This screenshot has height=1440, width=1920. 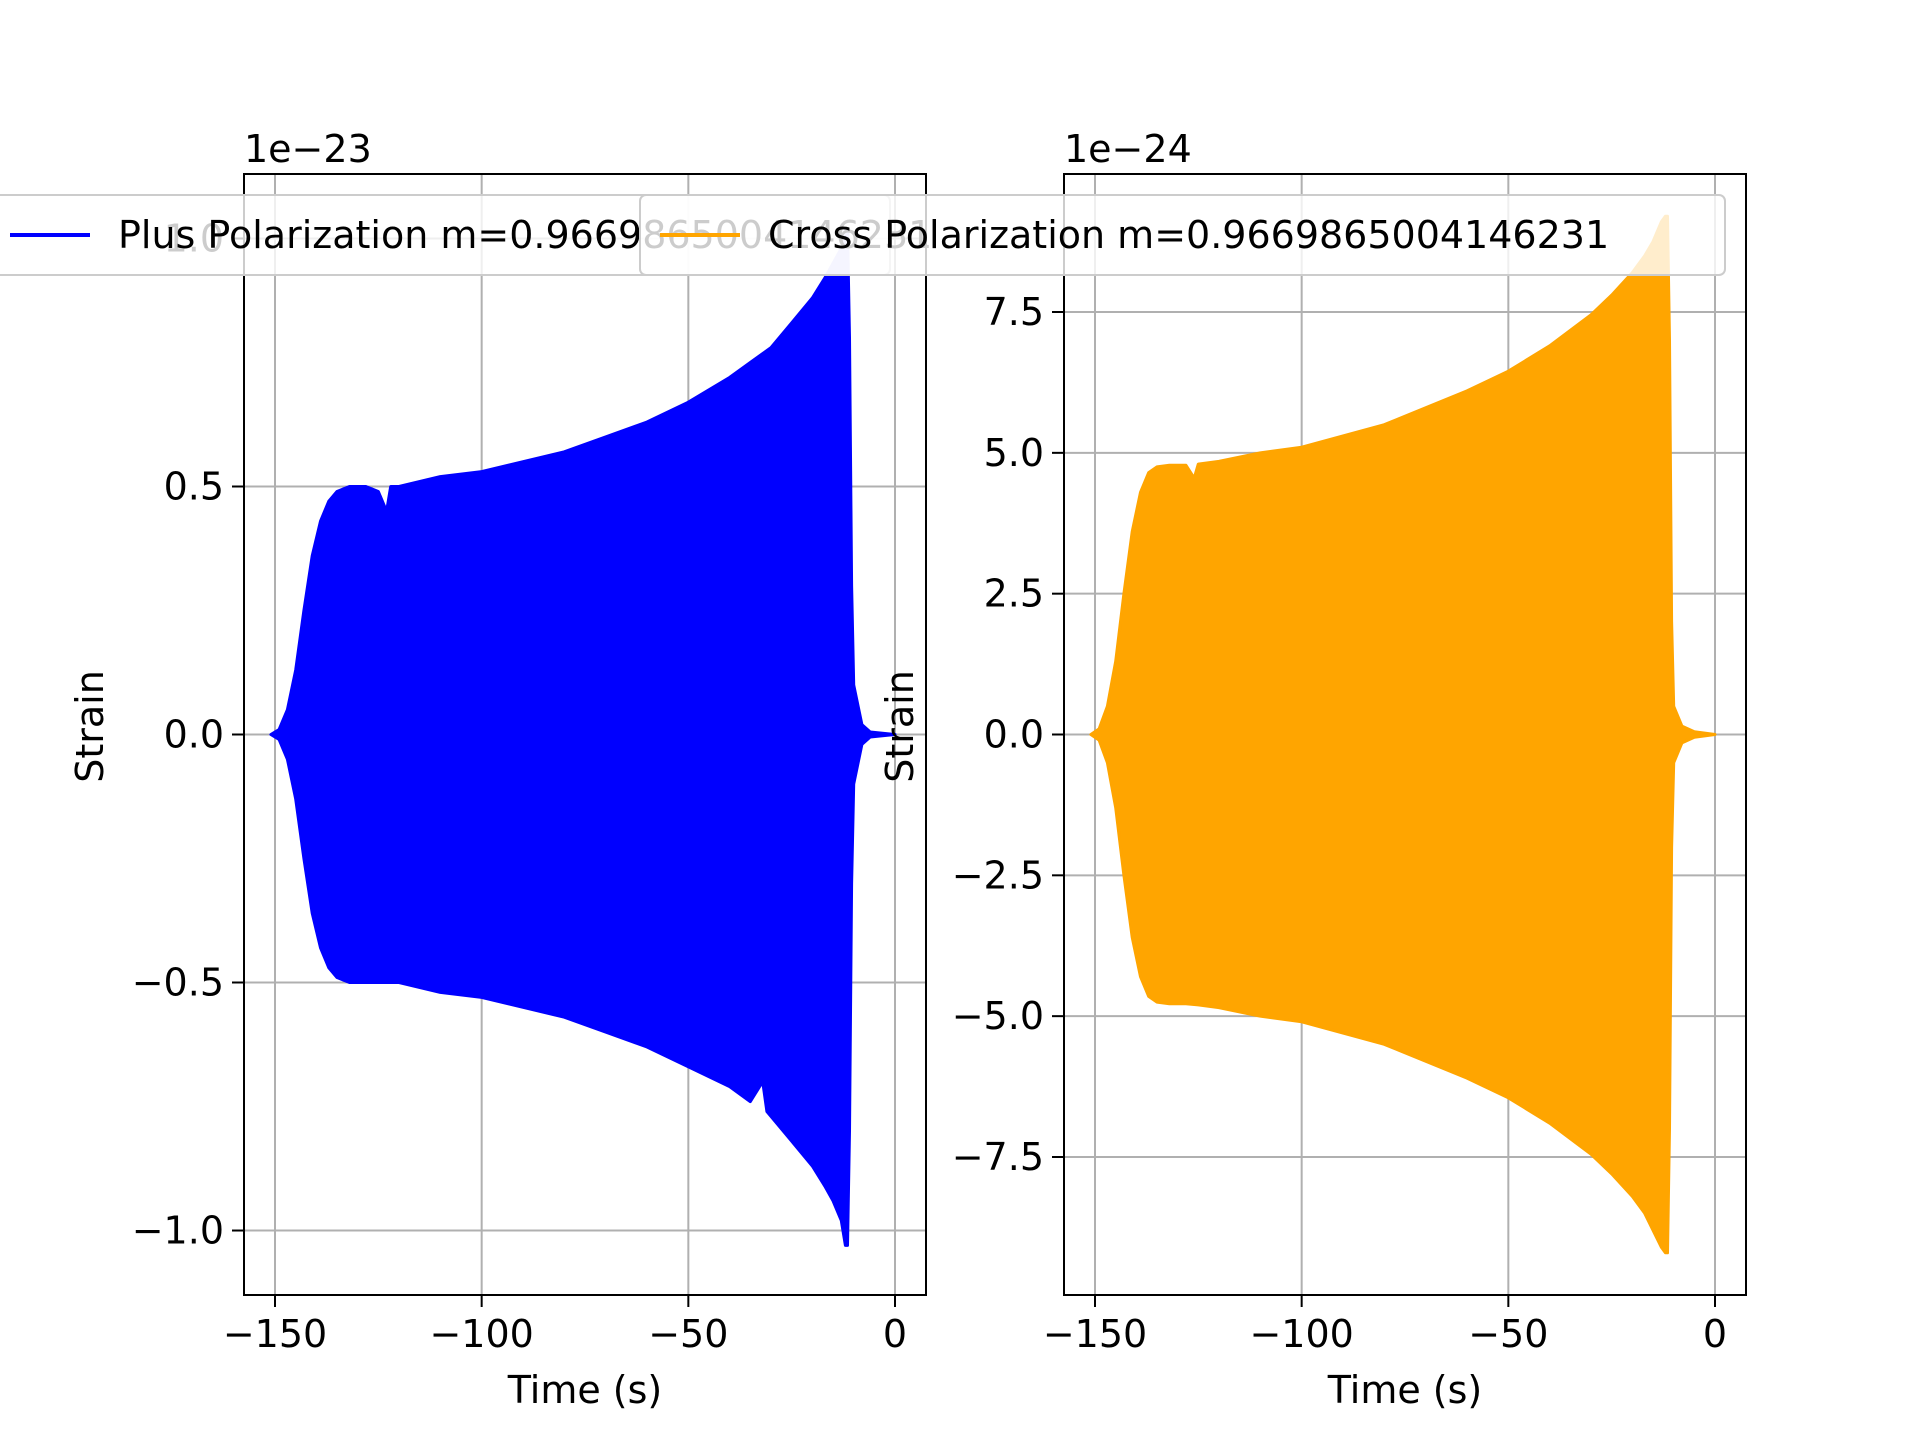 I want to click on y-tick-label: −7.5, so click(x=998, y=1157).